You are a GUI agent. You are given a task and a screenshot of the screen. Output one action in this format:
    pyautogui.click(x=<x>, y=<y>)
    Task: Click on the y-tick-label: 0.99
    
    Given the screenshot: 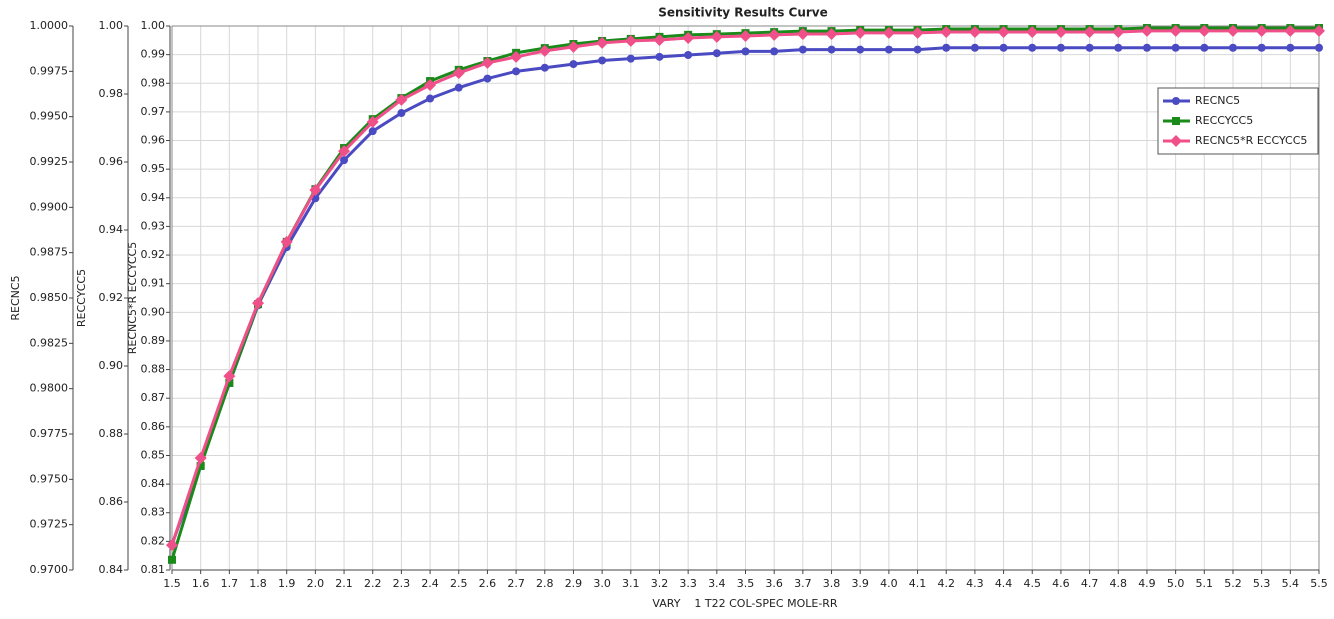 What is the action you would take?
    pyautogui.click(x=153, y=54)
    